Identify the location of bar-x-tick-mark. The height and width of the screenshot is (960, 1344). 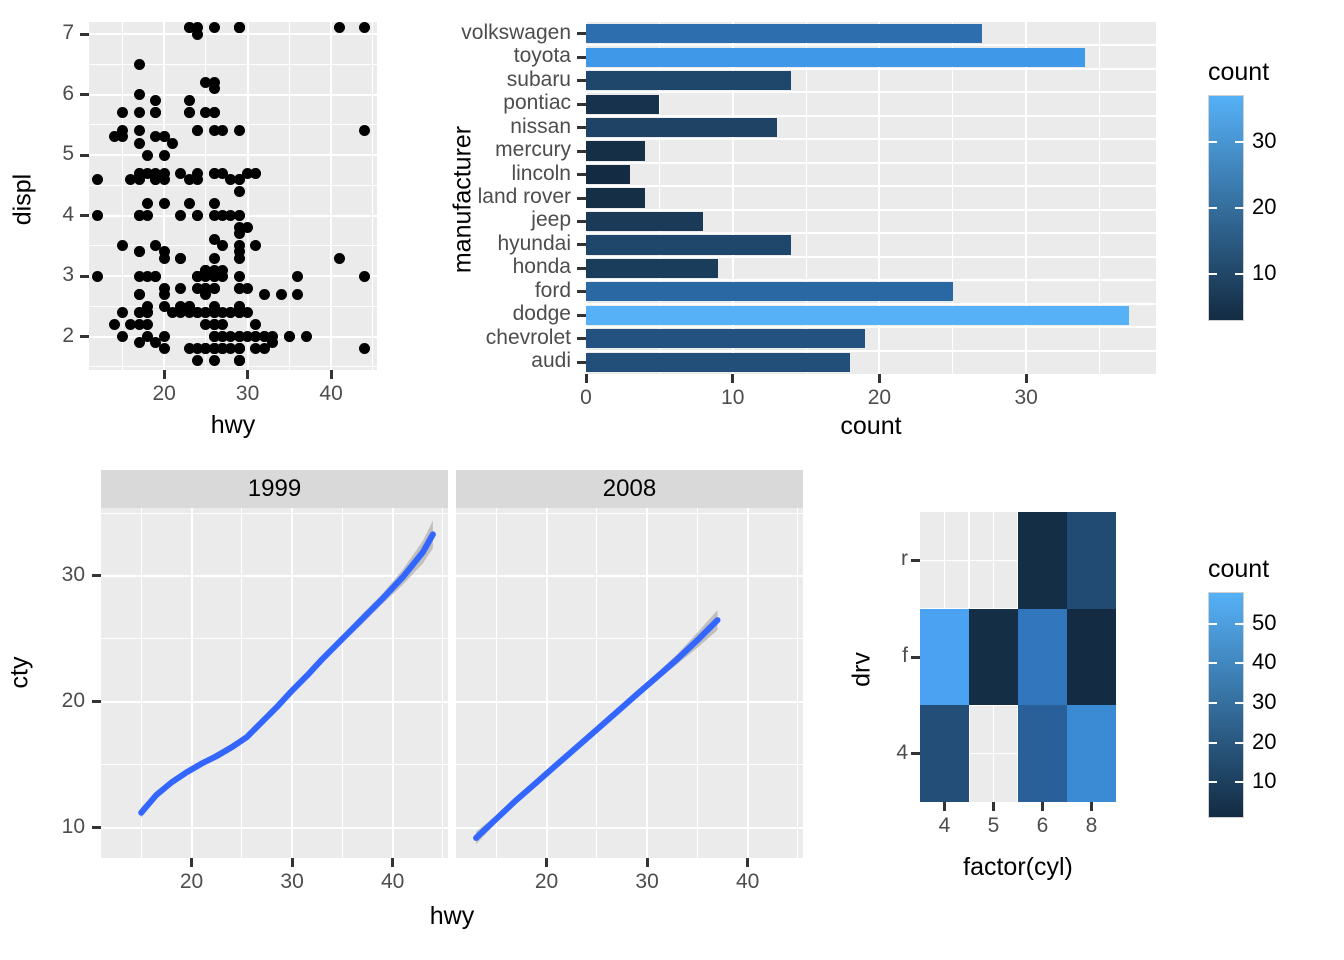
(879, 378).